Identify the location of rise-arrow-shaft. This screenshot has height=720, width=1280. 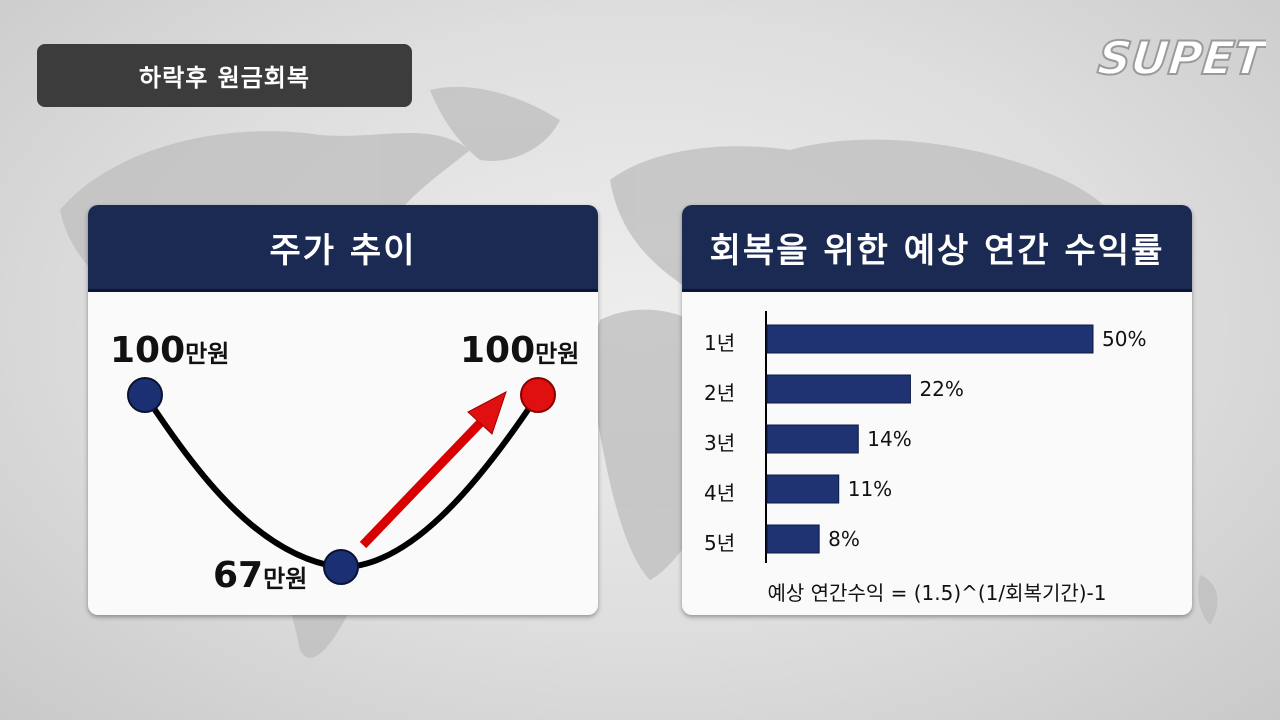
(423, 482).